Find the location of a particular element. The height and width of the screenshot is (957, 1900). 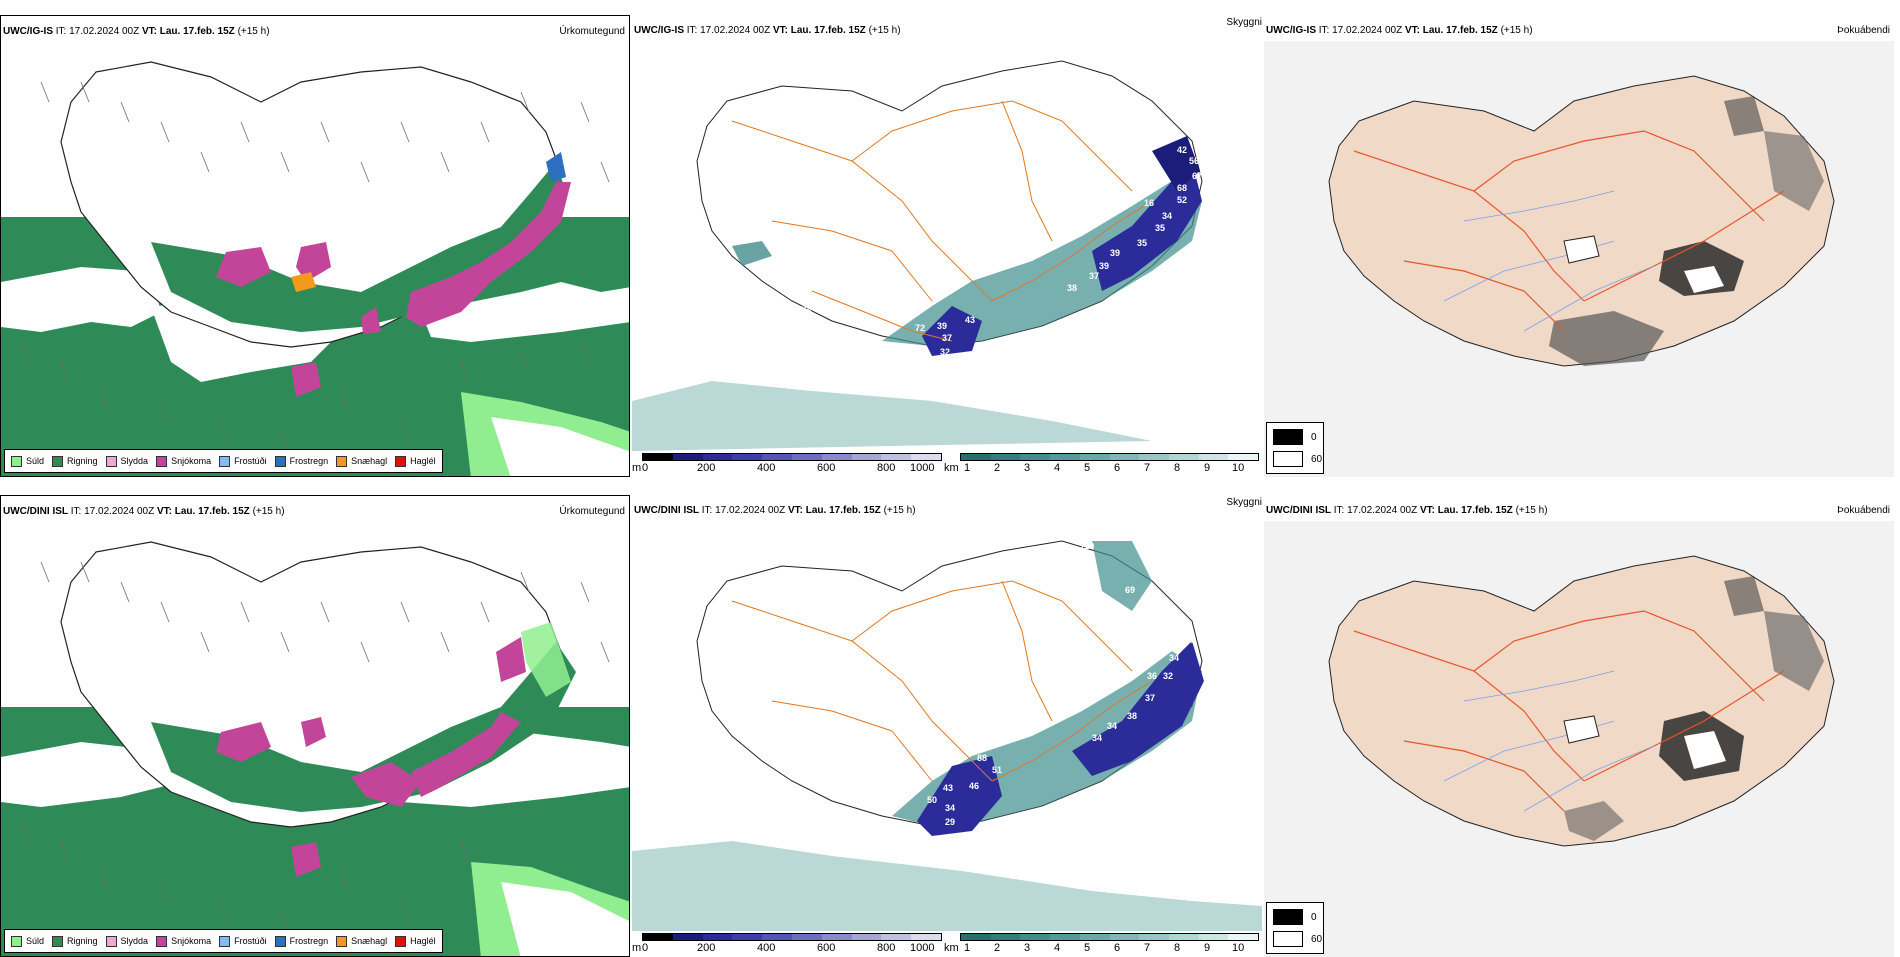

visibility-value-label: 52 is located at coordinates (1182, 200).